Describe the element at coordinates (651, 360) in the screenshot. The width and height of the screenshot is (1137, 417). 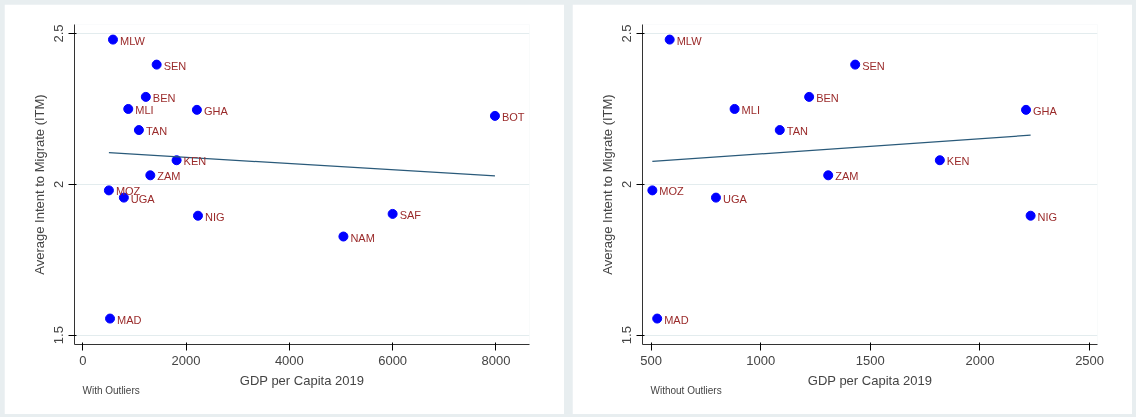
I see `x-tick-label: 500` at that location.